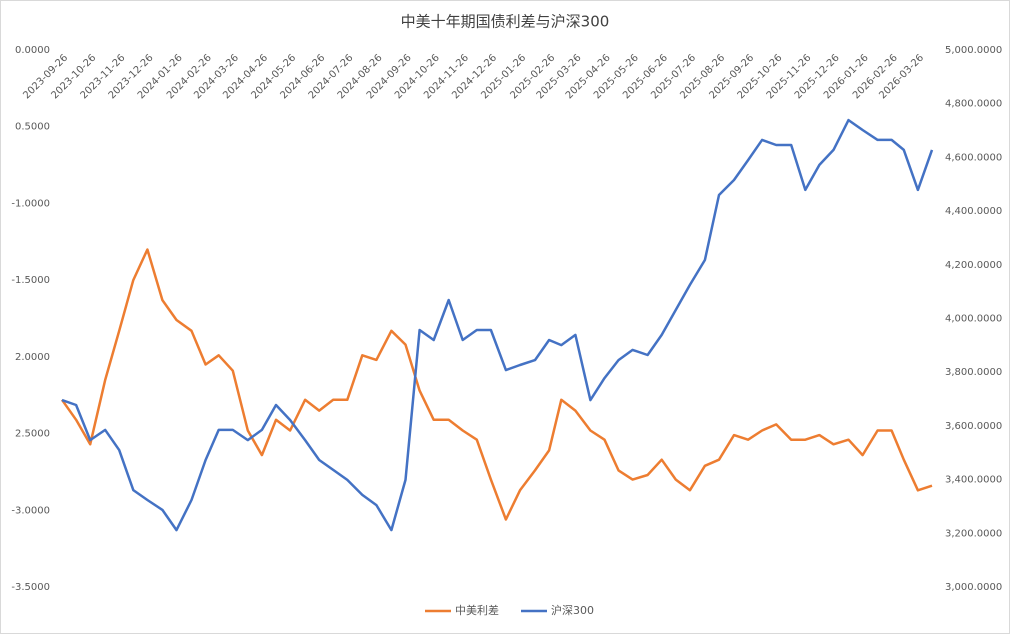 Image resolution: width=1010 pixels, height=634 pixels. What do you see at coordinates (973, 480) in the screenshot?
I see `y2-tick-label: 3,400.0000` at bounding box center [973, 480].